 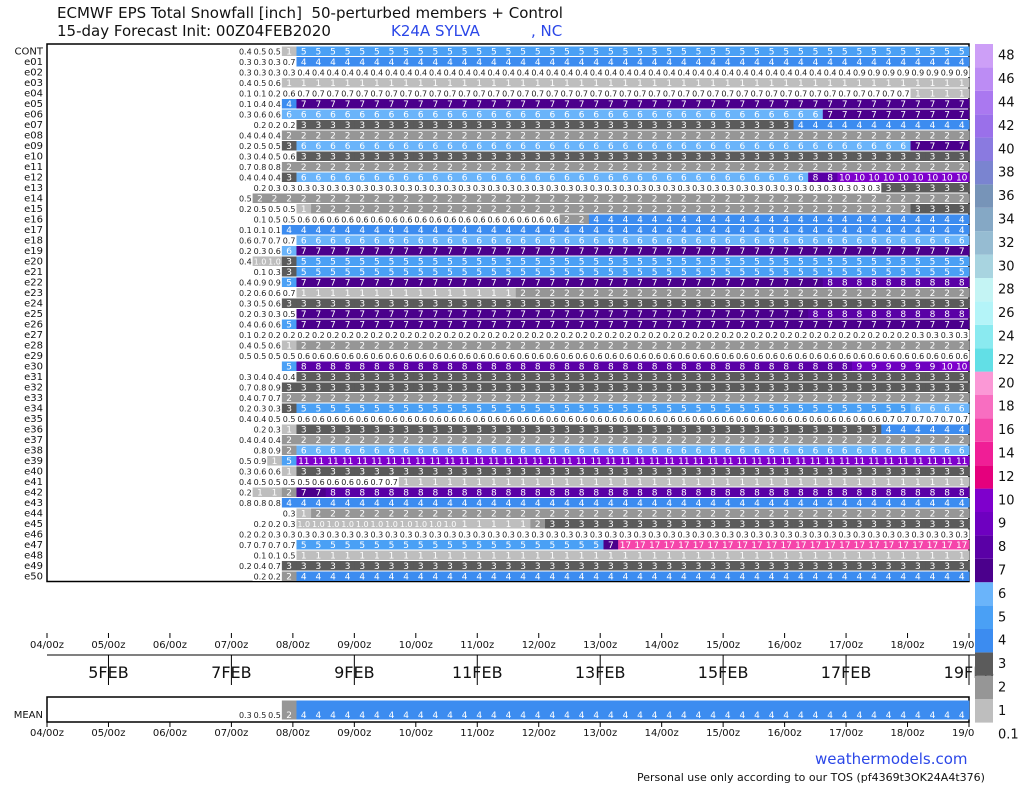 What do you see at coordinates (450, 126) in the screenshot?
I see `member-row-e07-value: 3` at bounding box center [450, 126].